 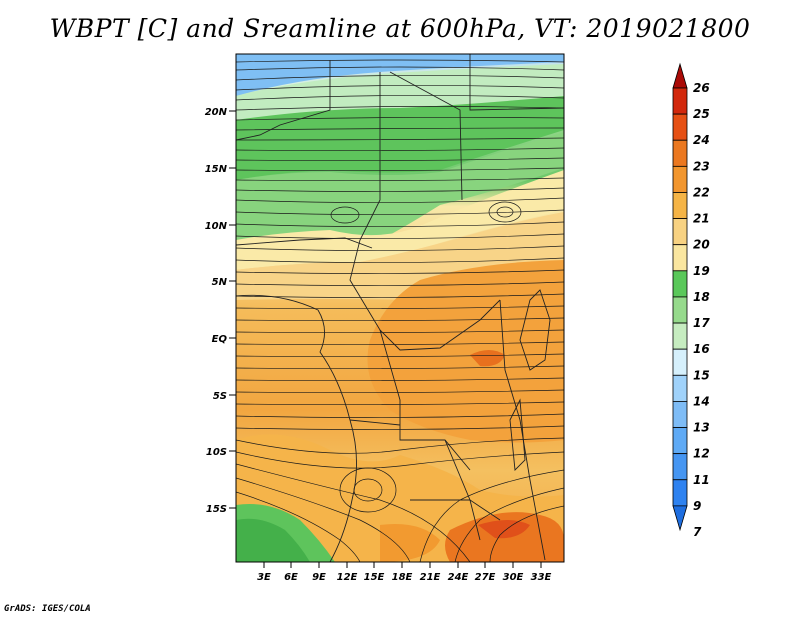 What do you see at coordinates (220, 311) in the screenshot?
I see `lat-axis: 20N 15N 10N 5N EQ 5S 10S 15S` at bounding box center [220, 311].